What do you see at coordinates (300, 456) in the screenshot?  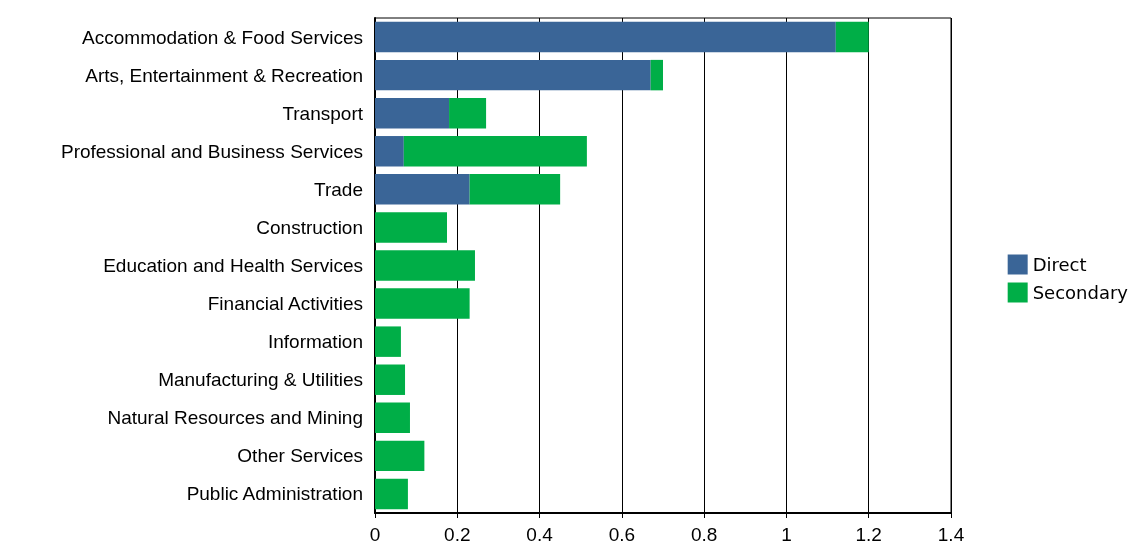 I see `y-tick-label: Other Services` at bounding box center [300, 456].